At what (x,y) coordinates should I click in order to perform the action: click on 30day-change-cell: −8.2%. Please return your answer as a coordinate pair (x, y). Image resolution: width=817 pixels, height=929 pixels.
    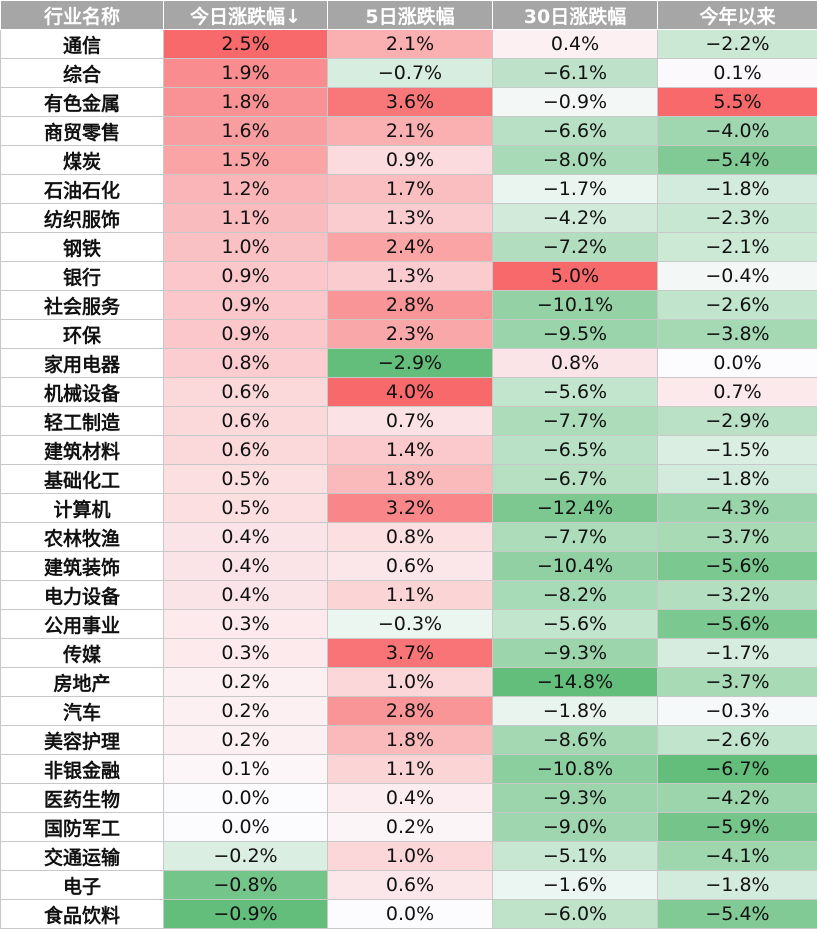
    Looking at the image, I should click on (575, 595).